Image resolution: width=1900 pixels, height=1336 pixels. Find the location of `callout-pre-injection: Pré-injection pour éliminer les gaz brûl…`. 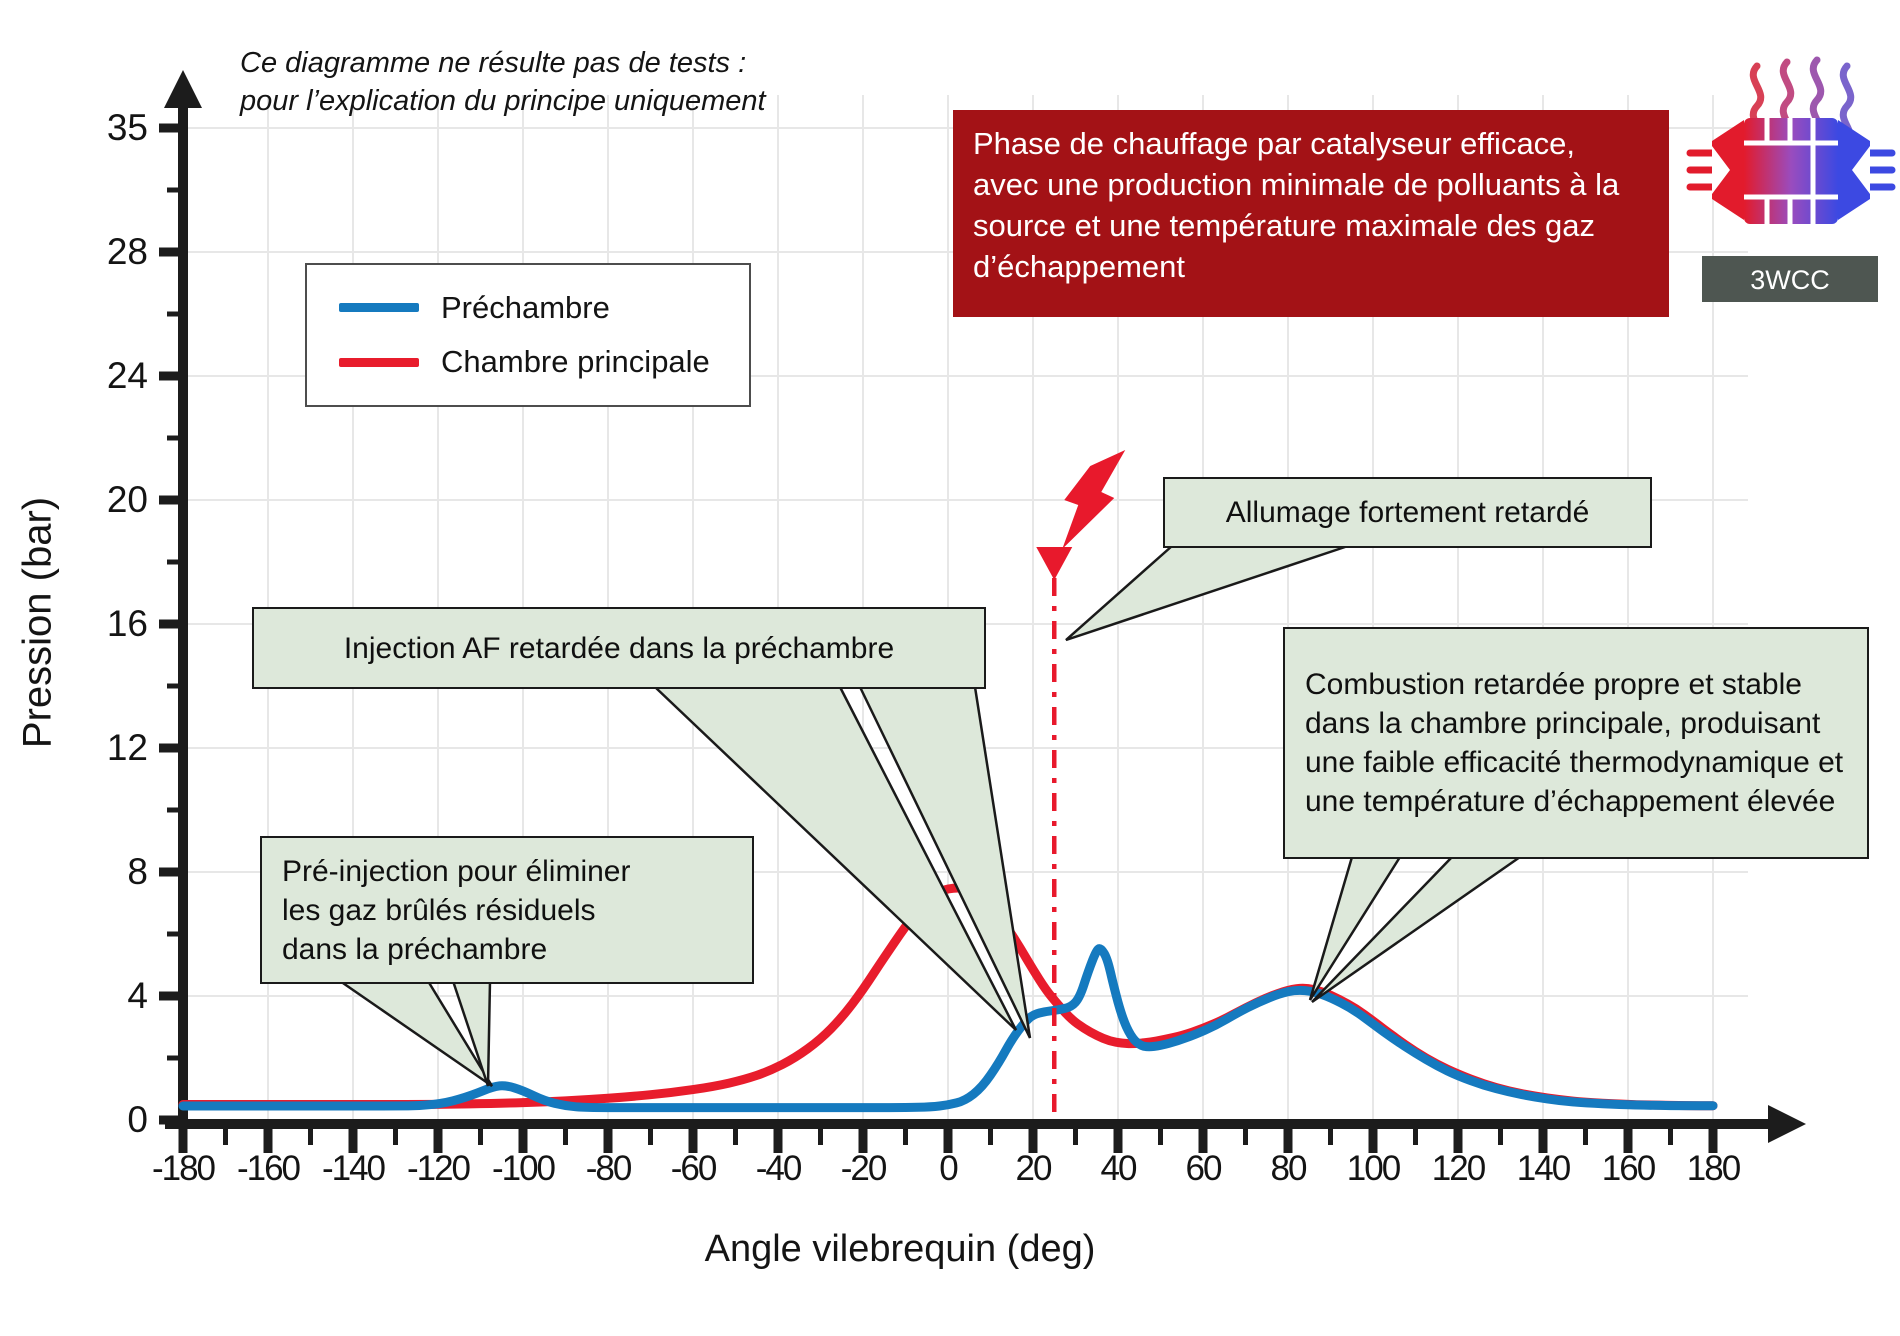

callout-pre-injection: Pré-injection pour éliminer les gaz brûl… is located at coordinates (507, 910).